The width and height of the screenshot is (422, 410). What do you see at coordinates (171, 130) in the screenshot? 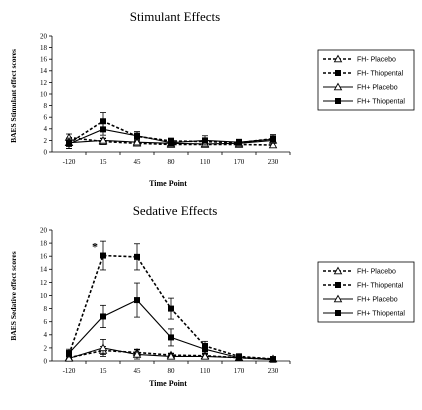
I see `plot-area` at bounding box center [171, 130].